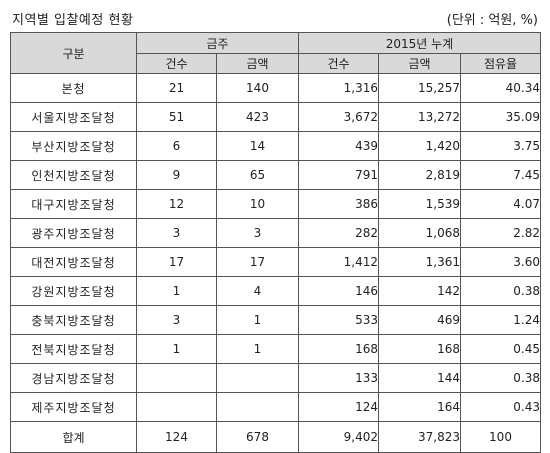 This screenshot has height=453, width=550. I want to click on header-group-this-week: 금주, so click(217, 43).